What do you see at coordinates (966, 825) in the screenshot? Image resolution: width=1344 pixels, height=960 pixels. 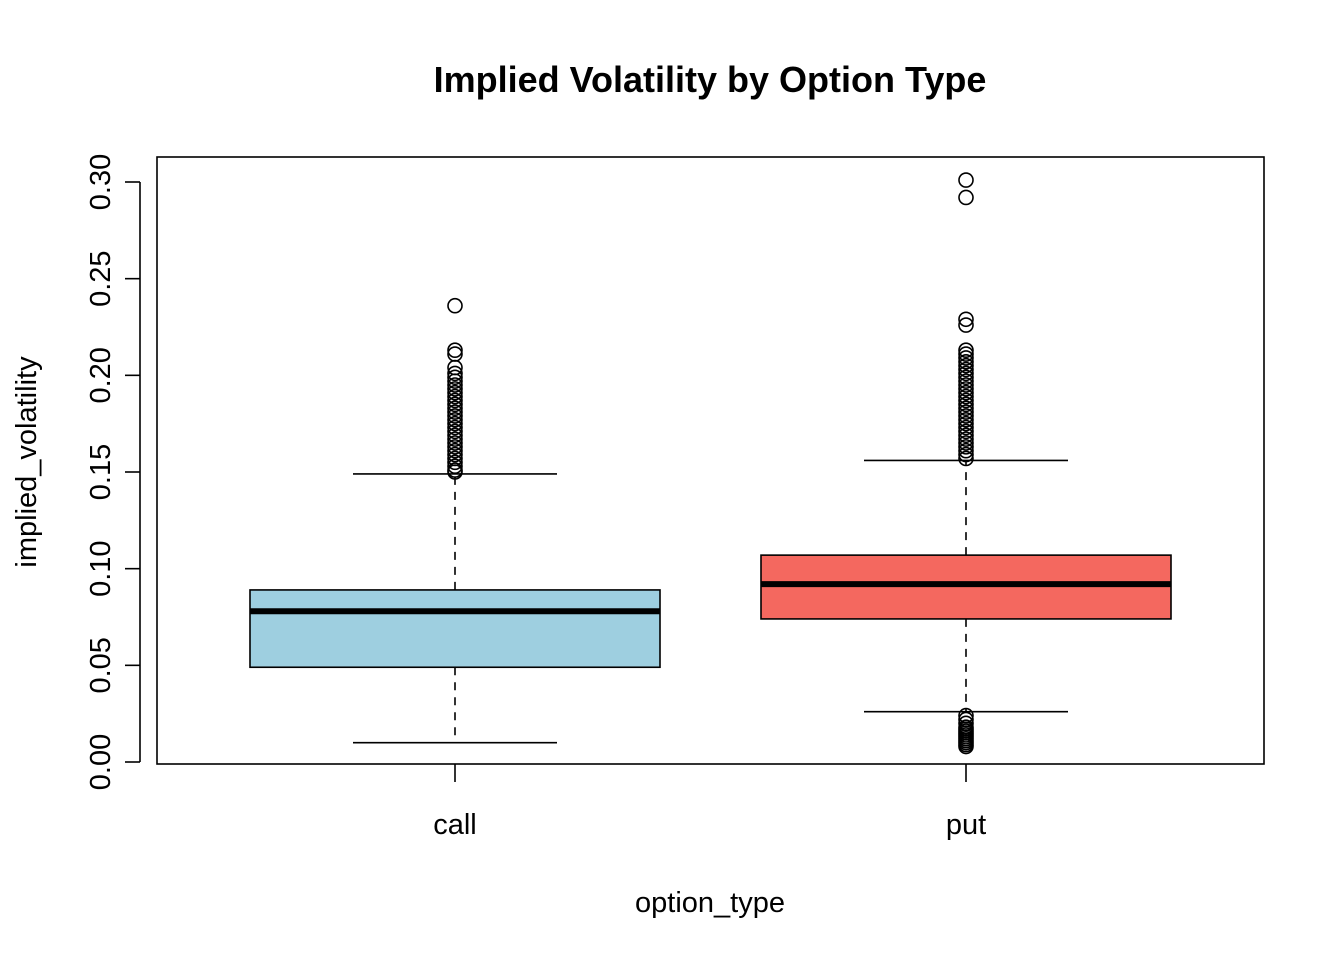 I see `x-tick-label-put: put` at bounding box center [966, 825].